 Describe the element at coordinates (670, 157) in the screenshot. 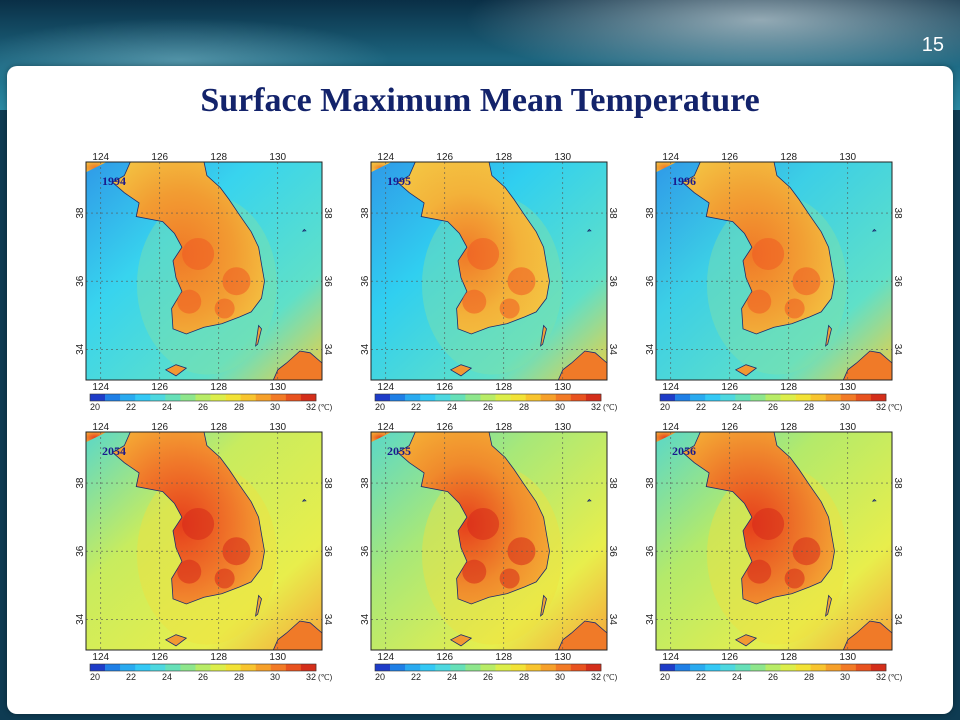

I see `longitude-tick-top: 124` at that location.